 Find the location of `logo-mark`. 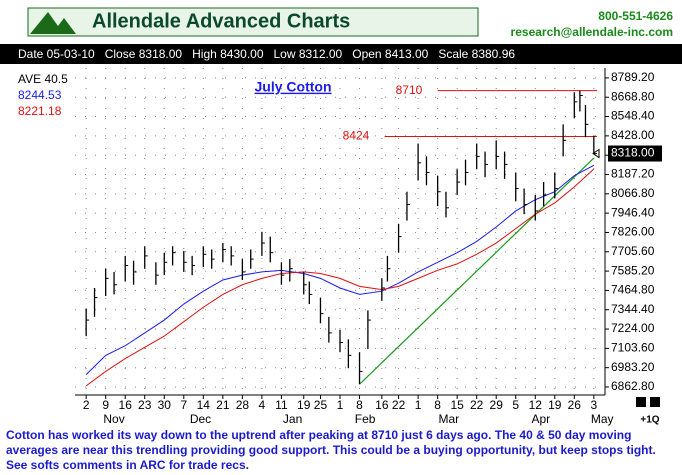

logo-mark is located at coordinates (53, 23).